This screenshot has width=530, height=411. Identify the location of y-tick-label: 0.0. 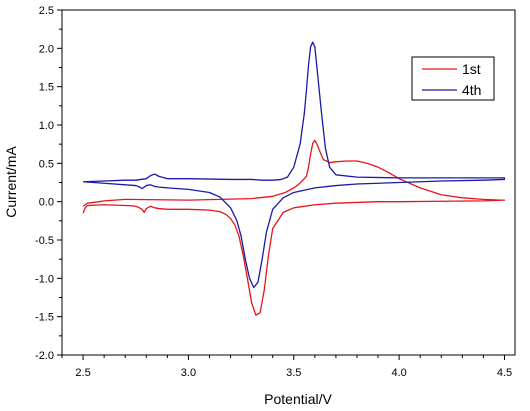
(46, 203).